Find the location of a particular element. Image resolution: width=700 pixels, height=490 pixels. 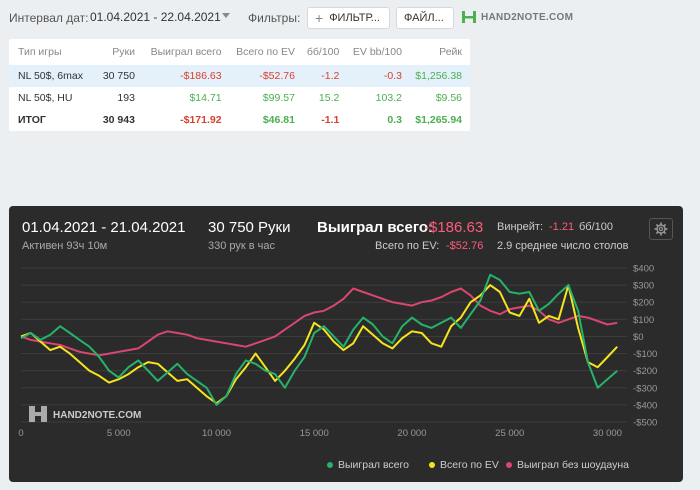

cell-bb100: -1.1 is located at coordinates (330, 120).